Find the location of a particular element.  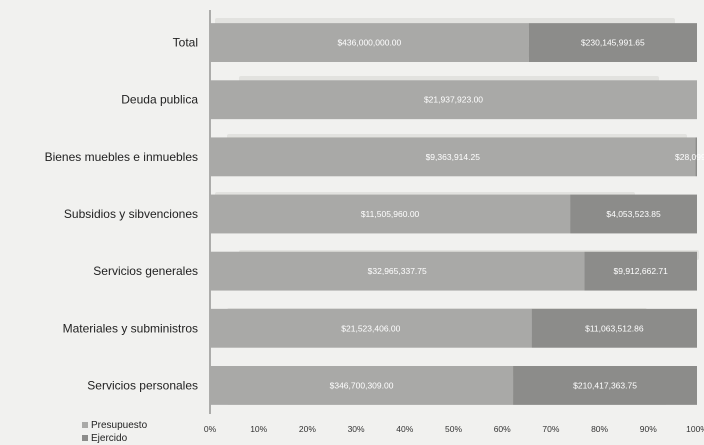

category-label-servicios-generales: Servicios generales is located at coordinates (145, 271).